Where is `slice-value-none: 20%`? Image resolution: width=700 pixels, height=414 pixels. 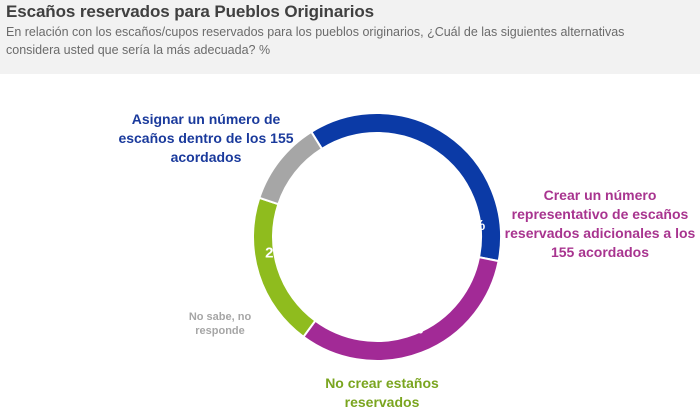
slice-value-none: 20% is located at coordinates (280, 252).